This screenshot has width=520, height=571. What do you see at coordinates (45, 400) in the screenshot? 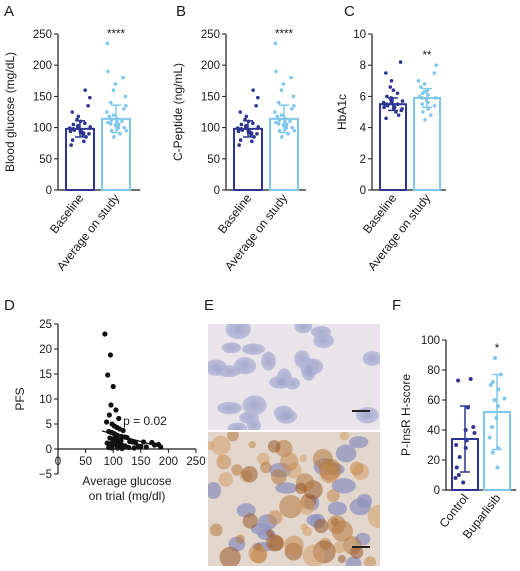
I see `y-tick-label: 10` at bounding box center [45, 400].